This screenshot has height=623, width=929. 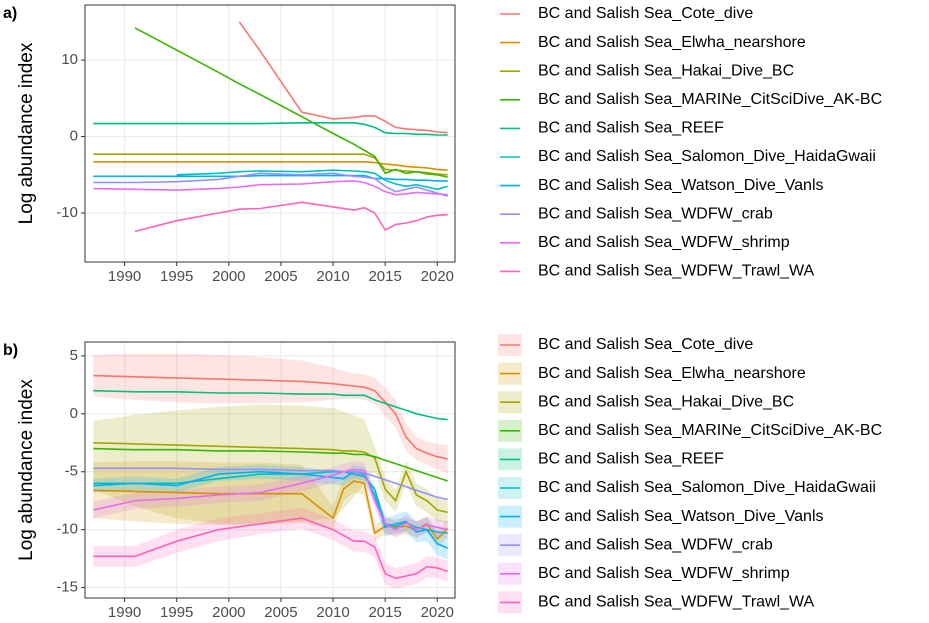 I want to click on y-tick-label: -5, so click(x=71, y=471).